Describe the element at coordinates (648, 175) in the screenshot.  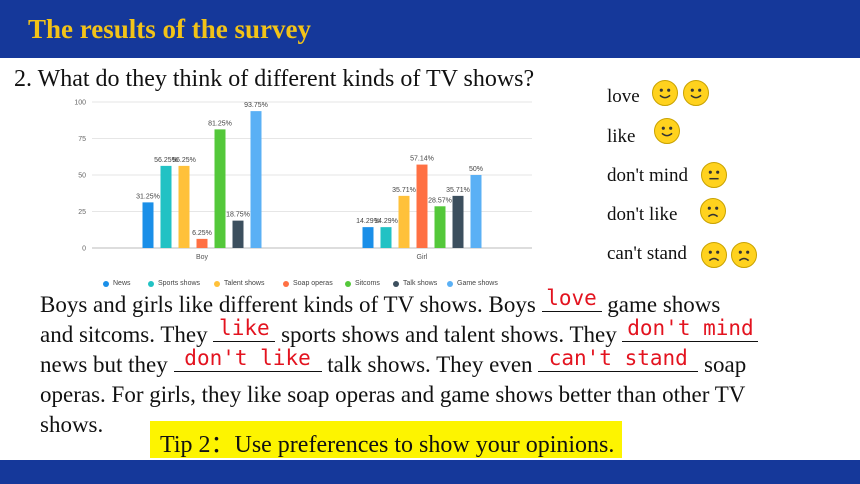
I see `key-label-dont-mind: don't mind` at that location.